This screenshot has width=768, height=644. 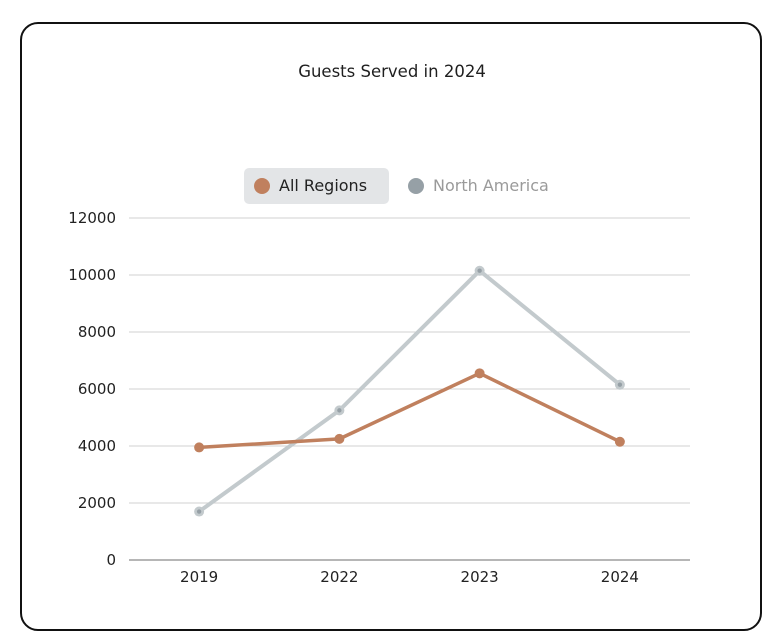 What do you see at coordinates (416, 186) in the screenshot?
I see `legend-marker-north-america` at bounding box center [416, 186].